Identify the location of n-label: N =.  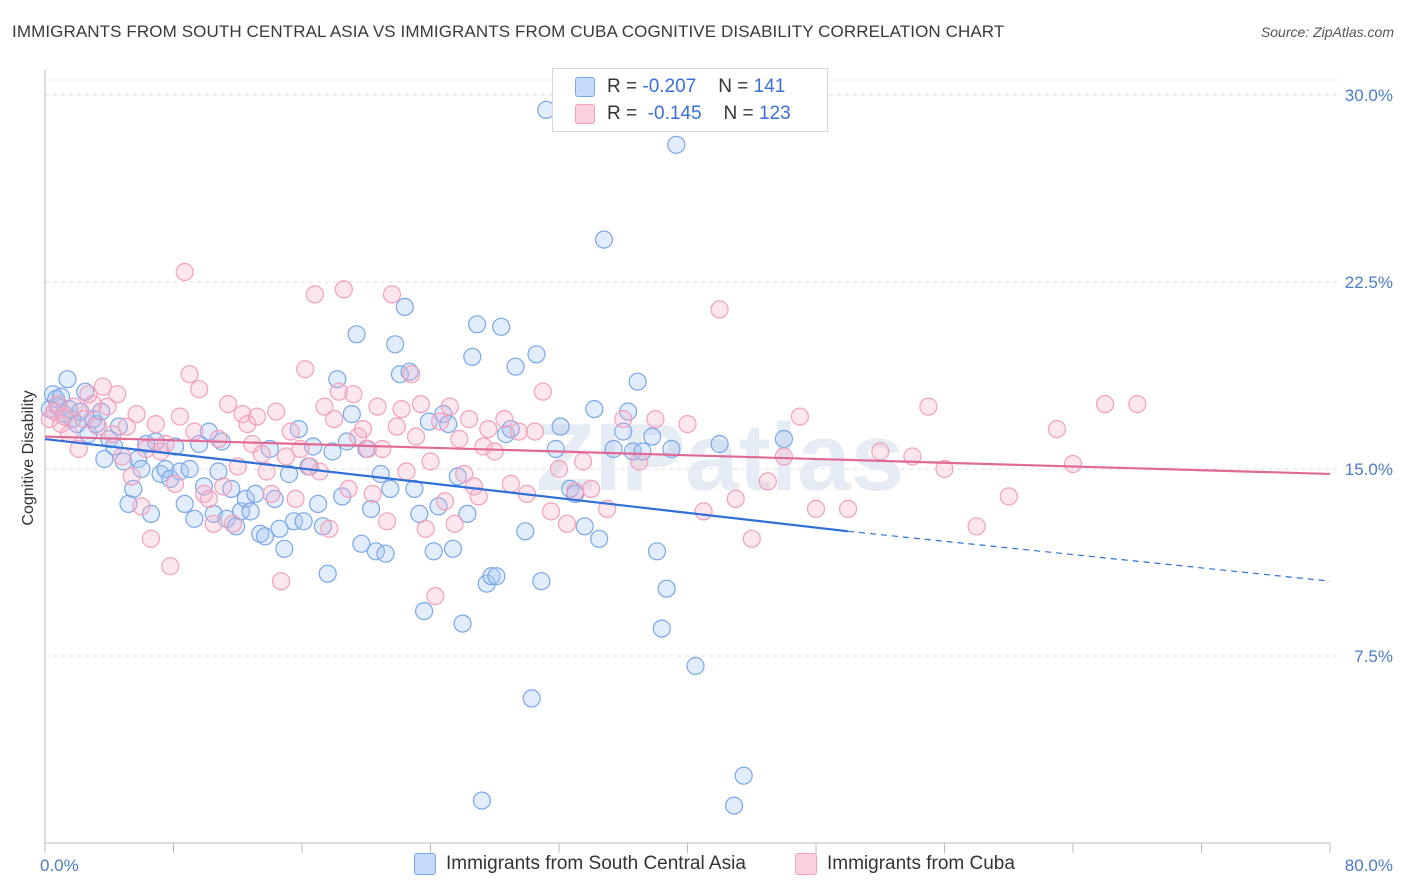
(738, 113).